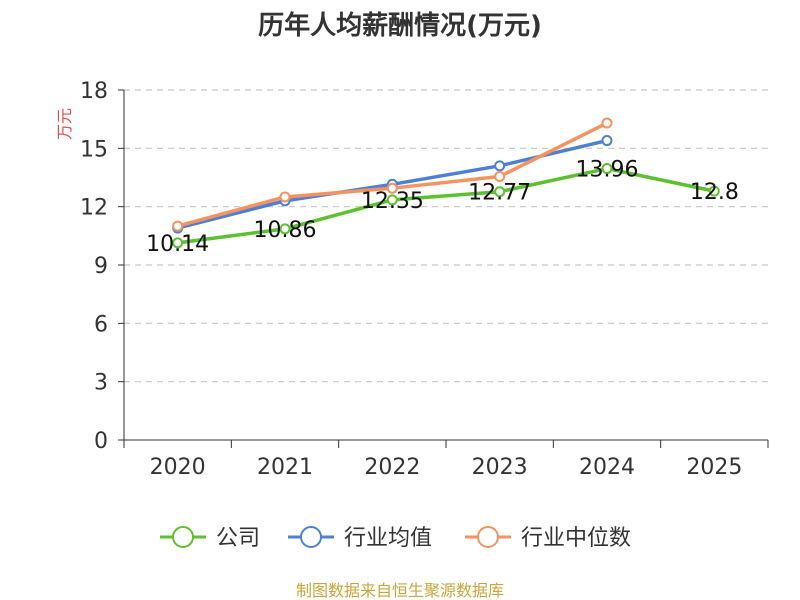  I want to click on y-tick-label: 0, so click(101, 441).